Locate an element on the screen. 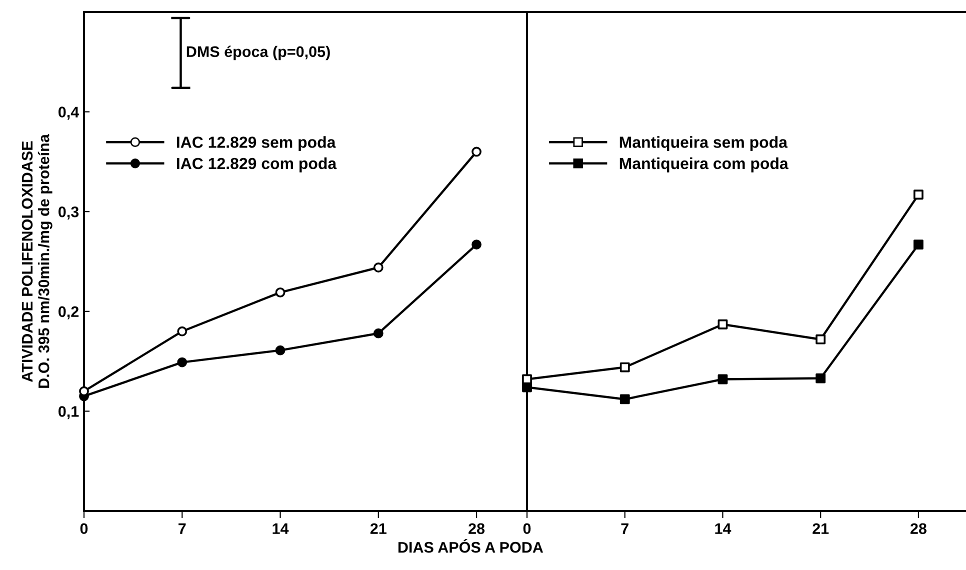 The height and width of the screenshot is (570, 966). x-axis-title: DIAS APÓS A PODA is located at coordinates (471, 546).